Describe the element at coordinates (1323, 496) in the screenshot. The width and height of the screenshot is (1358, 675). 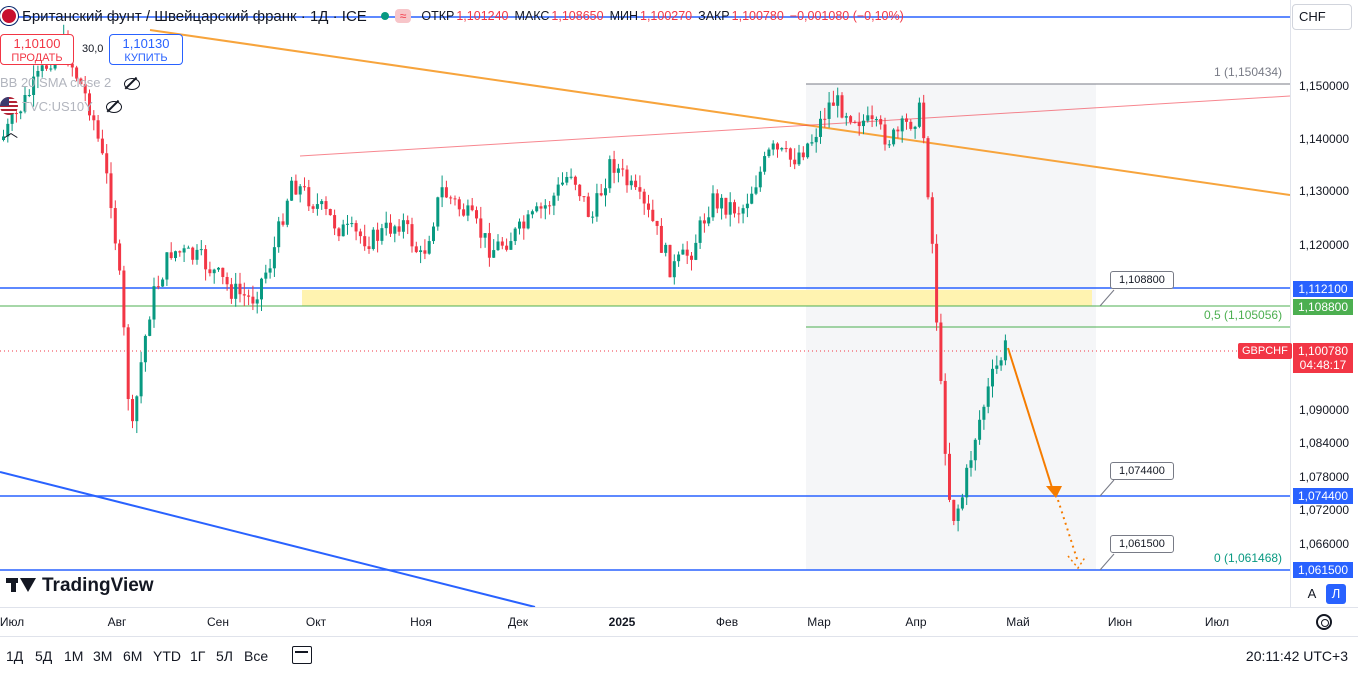
I see `price-label-level-low: 1,074400` at that location.